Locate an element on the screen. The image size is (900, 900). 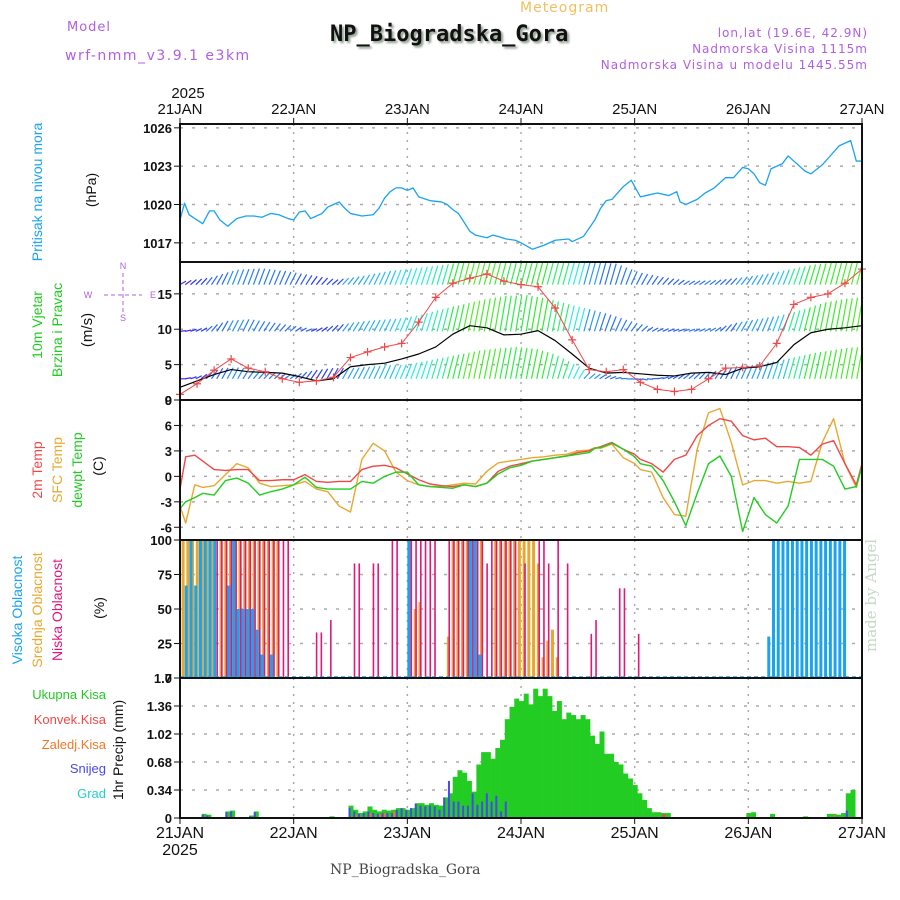
panel-frame is located at coordinates (521, 470).